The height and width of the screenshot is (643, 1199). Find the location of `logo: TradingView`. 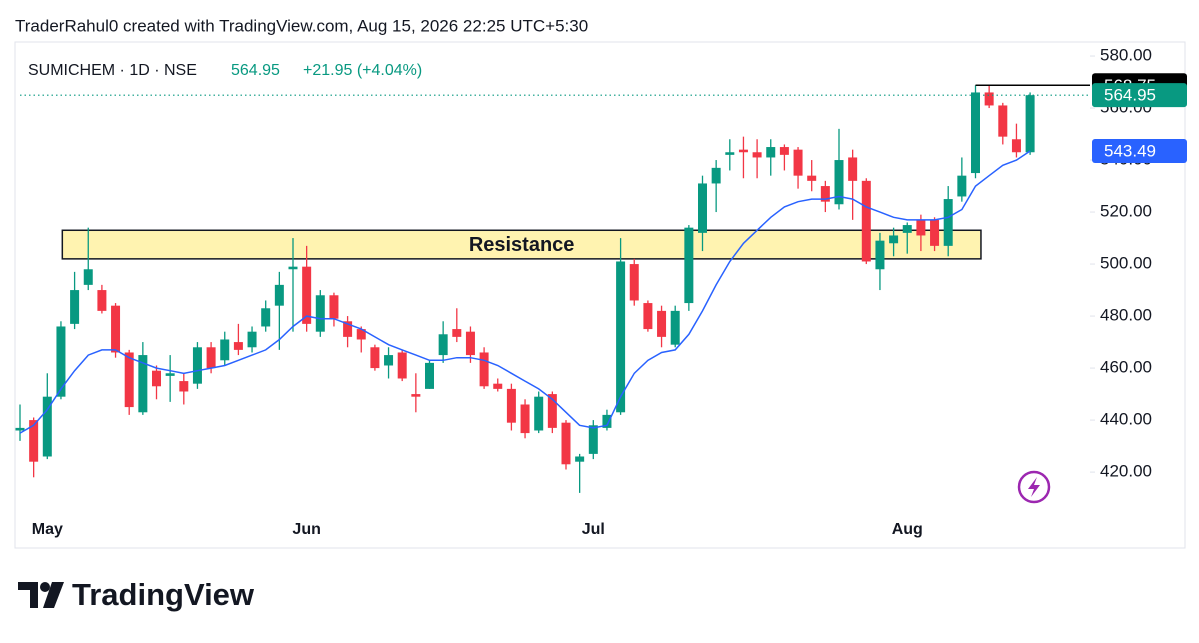

logo: TradingView is located at coordinates (136, 594).